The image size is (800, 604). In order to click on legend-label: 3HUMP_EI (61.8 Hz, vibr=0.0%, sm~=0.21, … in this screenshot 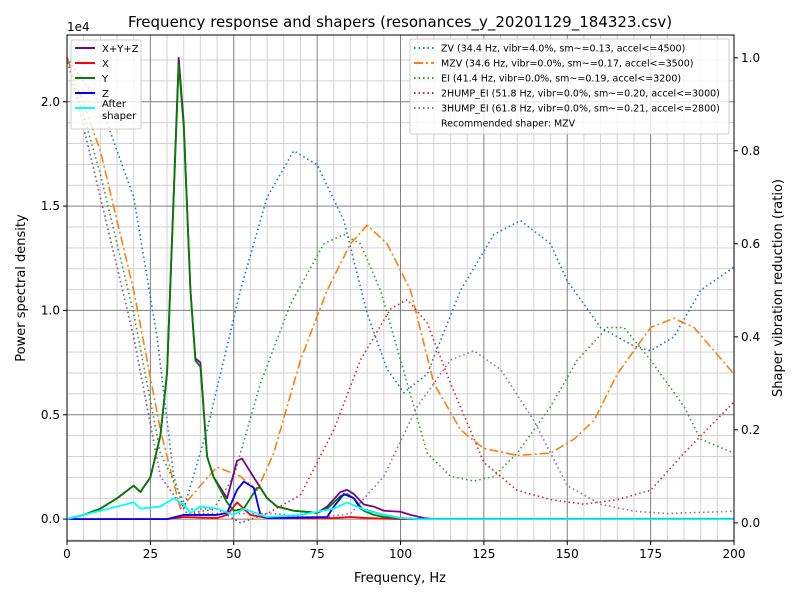, I will do `click(580, 109)`.